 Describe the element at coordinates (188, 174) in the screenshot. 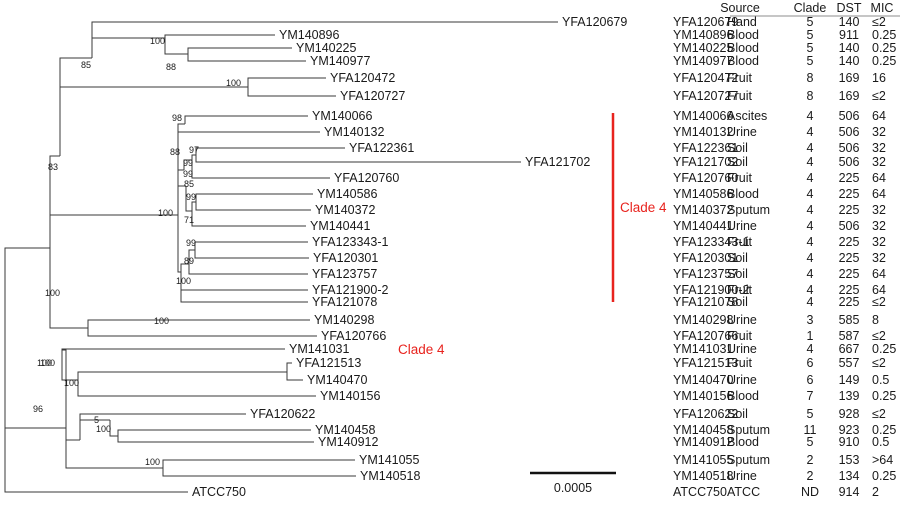

I see `bootstrap-n-a2: 99` at that location.